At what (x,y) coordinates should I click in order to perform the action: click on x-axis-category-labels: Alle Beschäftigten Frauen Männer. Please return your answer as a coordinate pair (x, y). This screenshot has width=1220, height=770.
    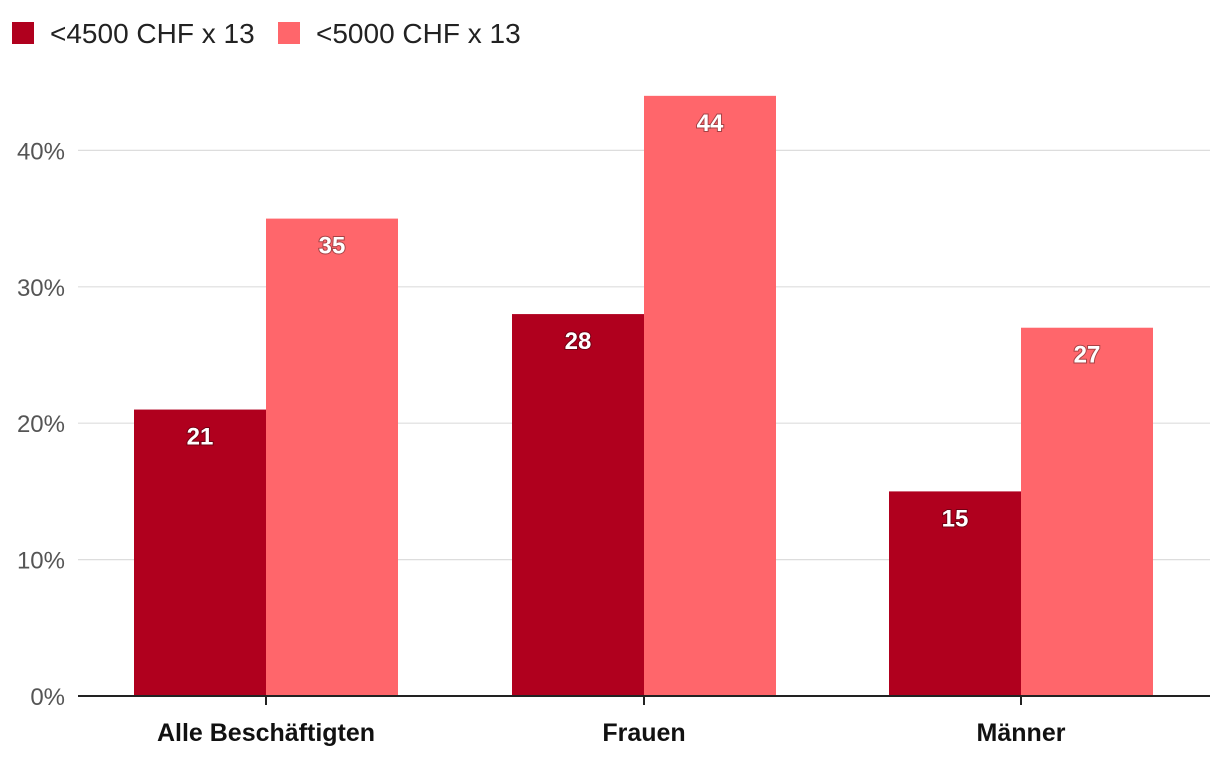
    Looking at the image, I should click on (611, 721).